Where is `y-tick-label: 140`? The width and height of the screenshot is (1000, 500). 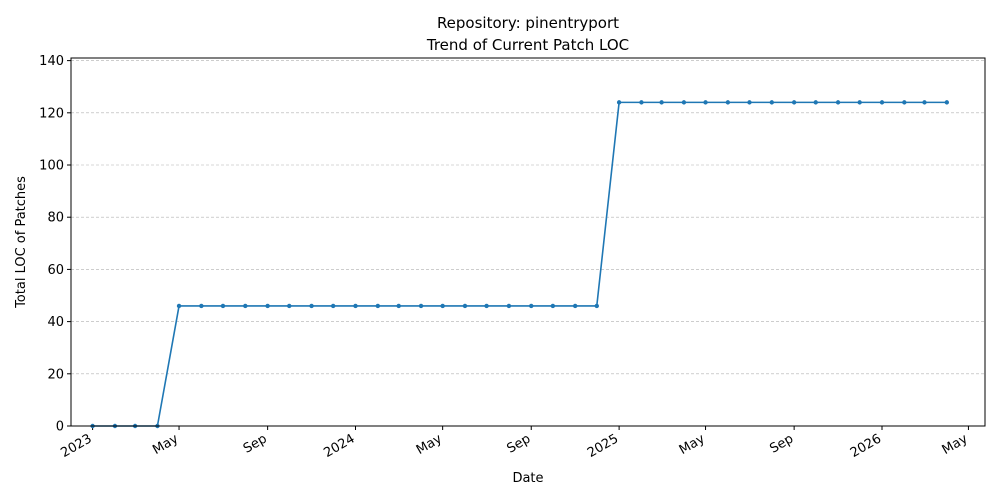
y-tick-label: 140 is located at coordinates (51, 61).